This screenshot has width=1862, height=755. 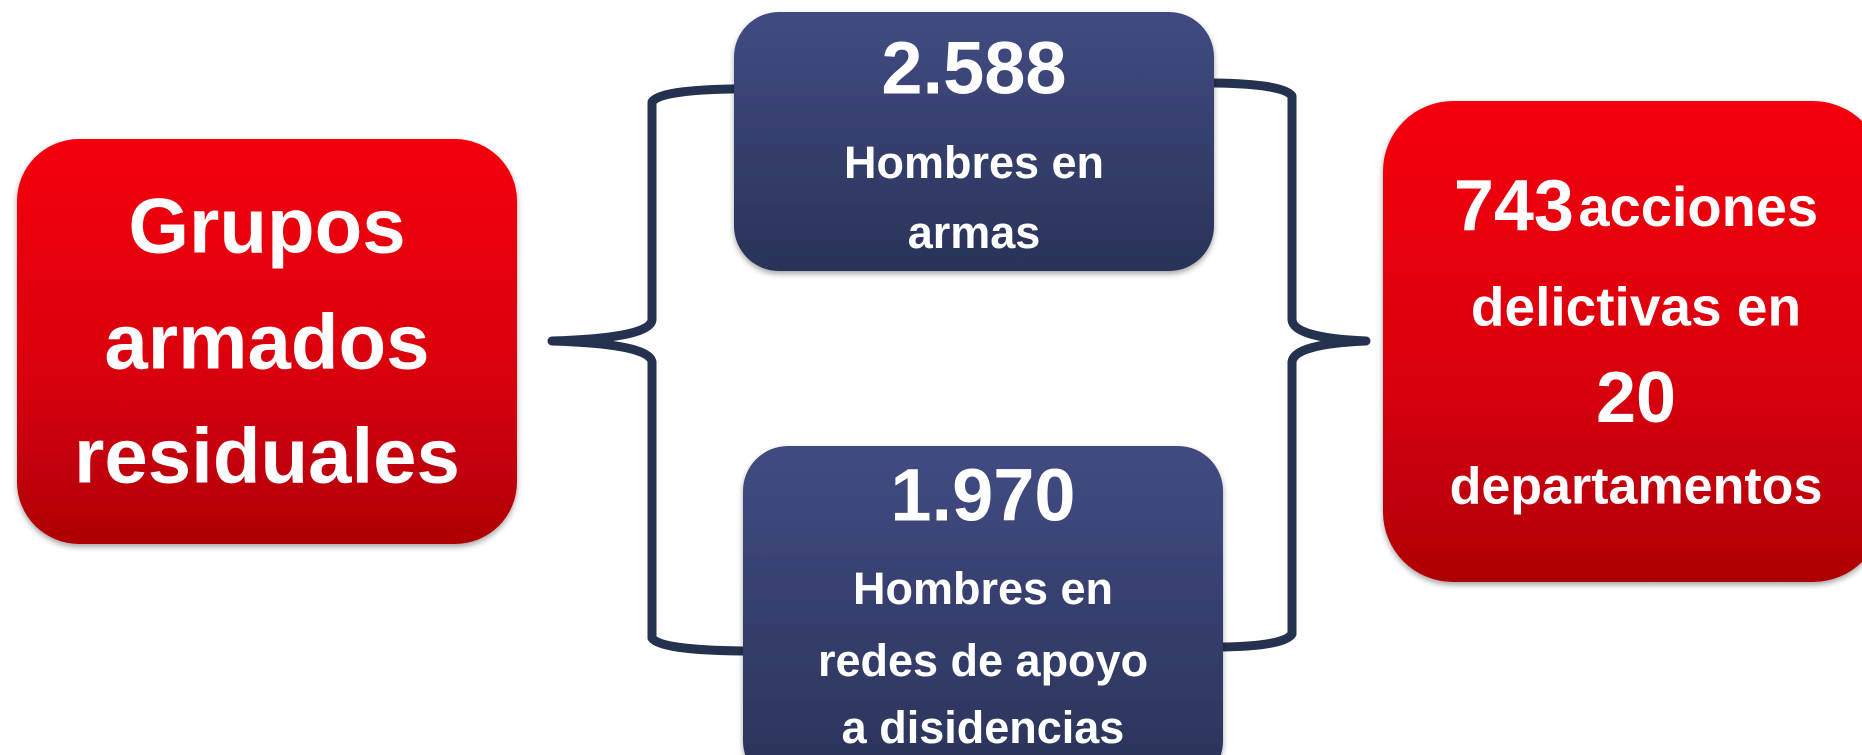 What do you see at coordinates (982, 495) in the screenshot?
I see `bottom-number: 1.970` at bounding box center [982, 495].